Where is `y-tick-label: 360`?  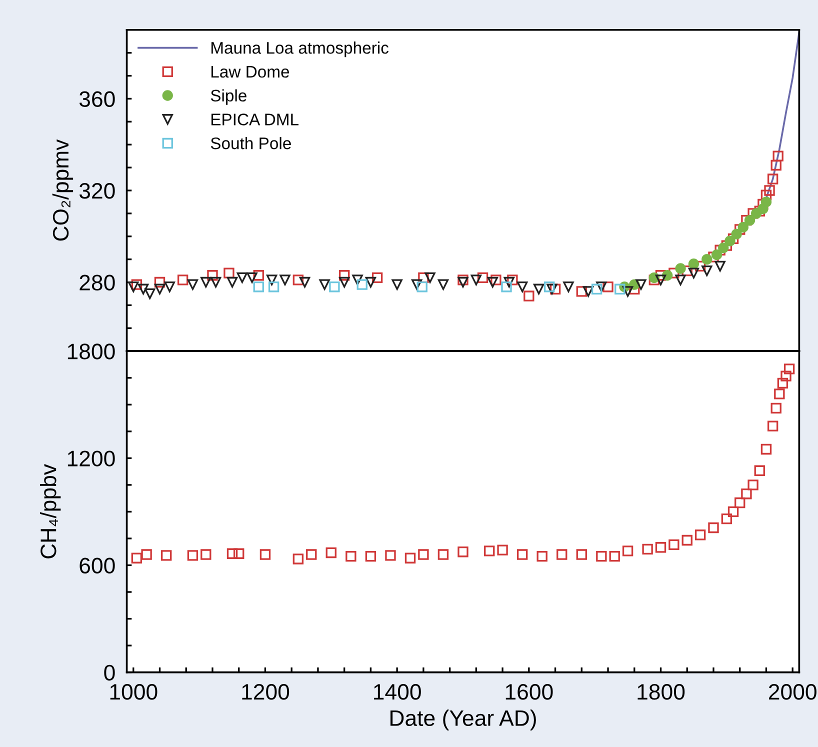
y-tick-label: 360 is located at coordinates (97, 99).